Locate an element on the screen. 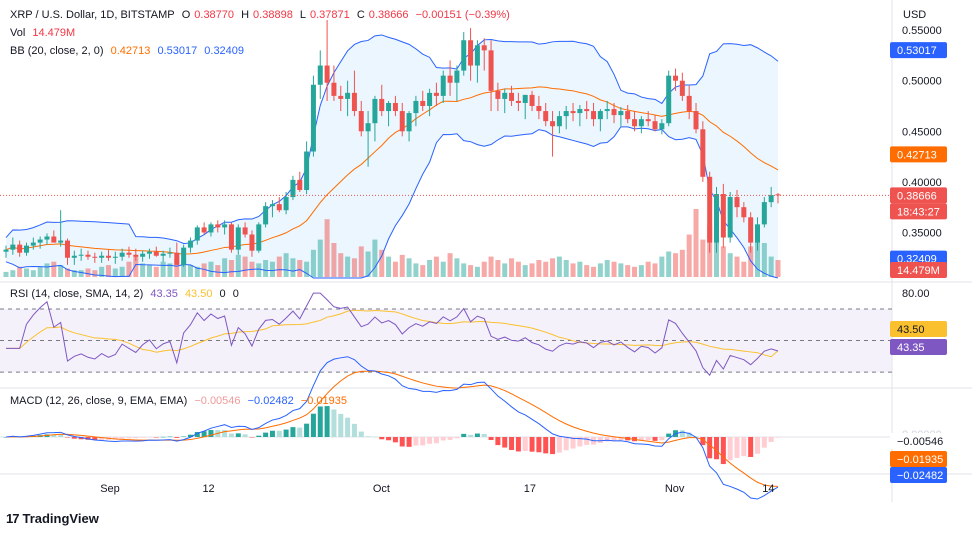 This screenshot has height=537, width=972. volume-header: Vol 14.479M is located at coordinates (44, 33).